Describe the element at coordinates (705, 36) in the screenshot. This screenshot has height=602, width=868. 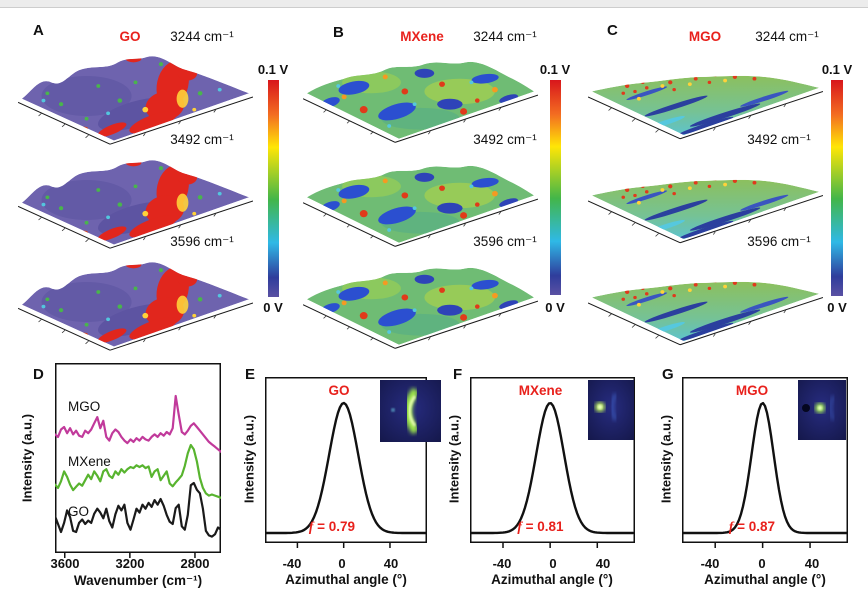
I see `material-label-MGO: MGO` at that location.